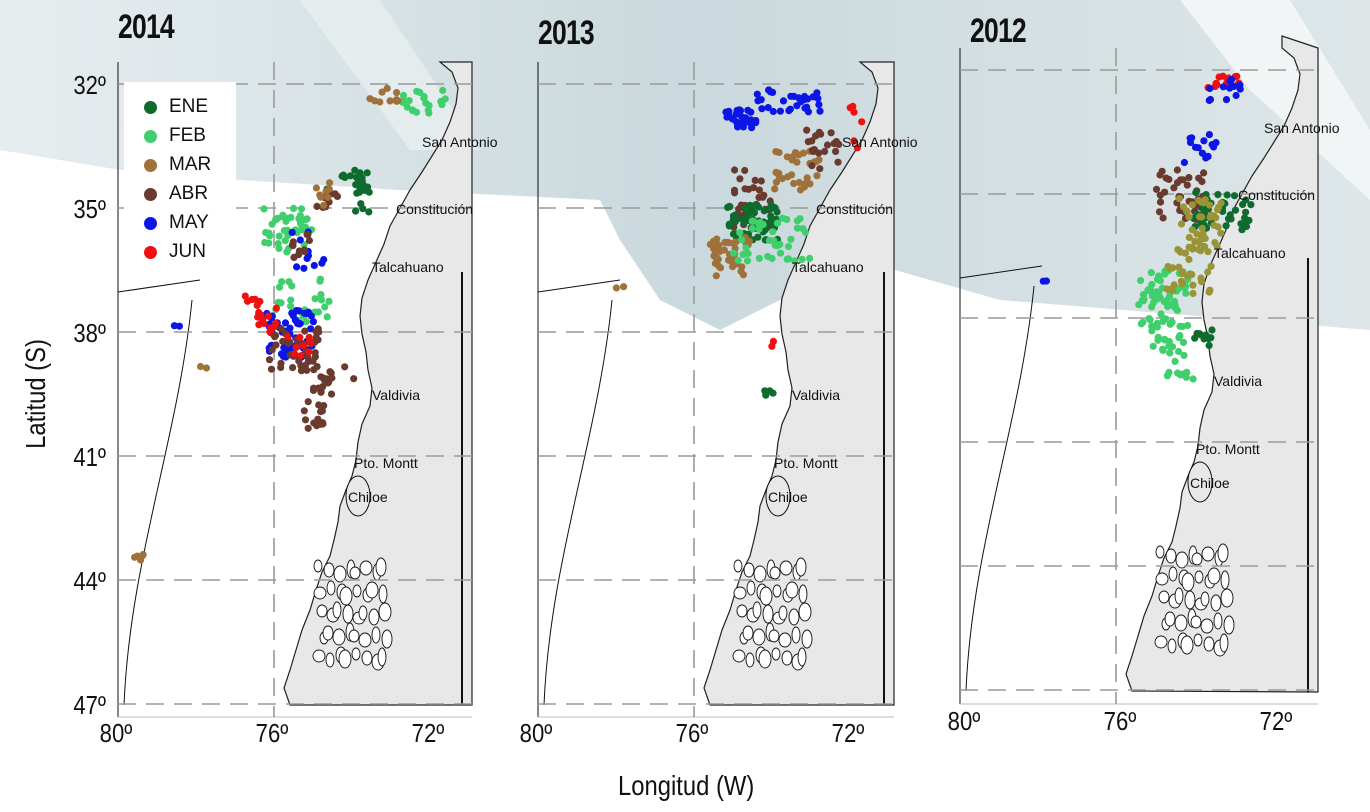 This screenshot has width=1370, height=812. Describe the element at coordinates (692, 733) in the screenshot. I see `lon-tick-76-p2: 76º` at that location.